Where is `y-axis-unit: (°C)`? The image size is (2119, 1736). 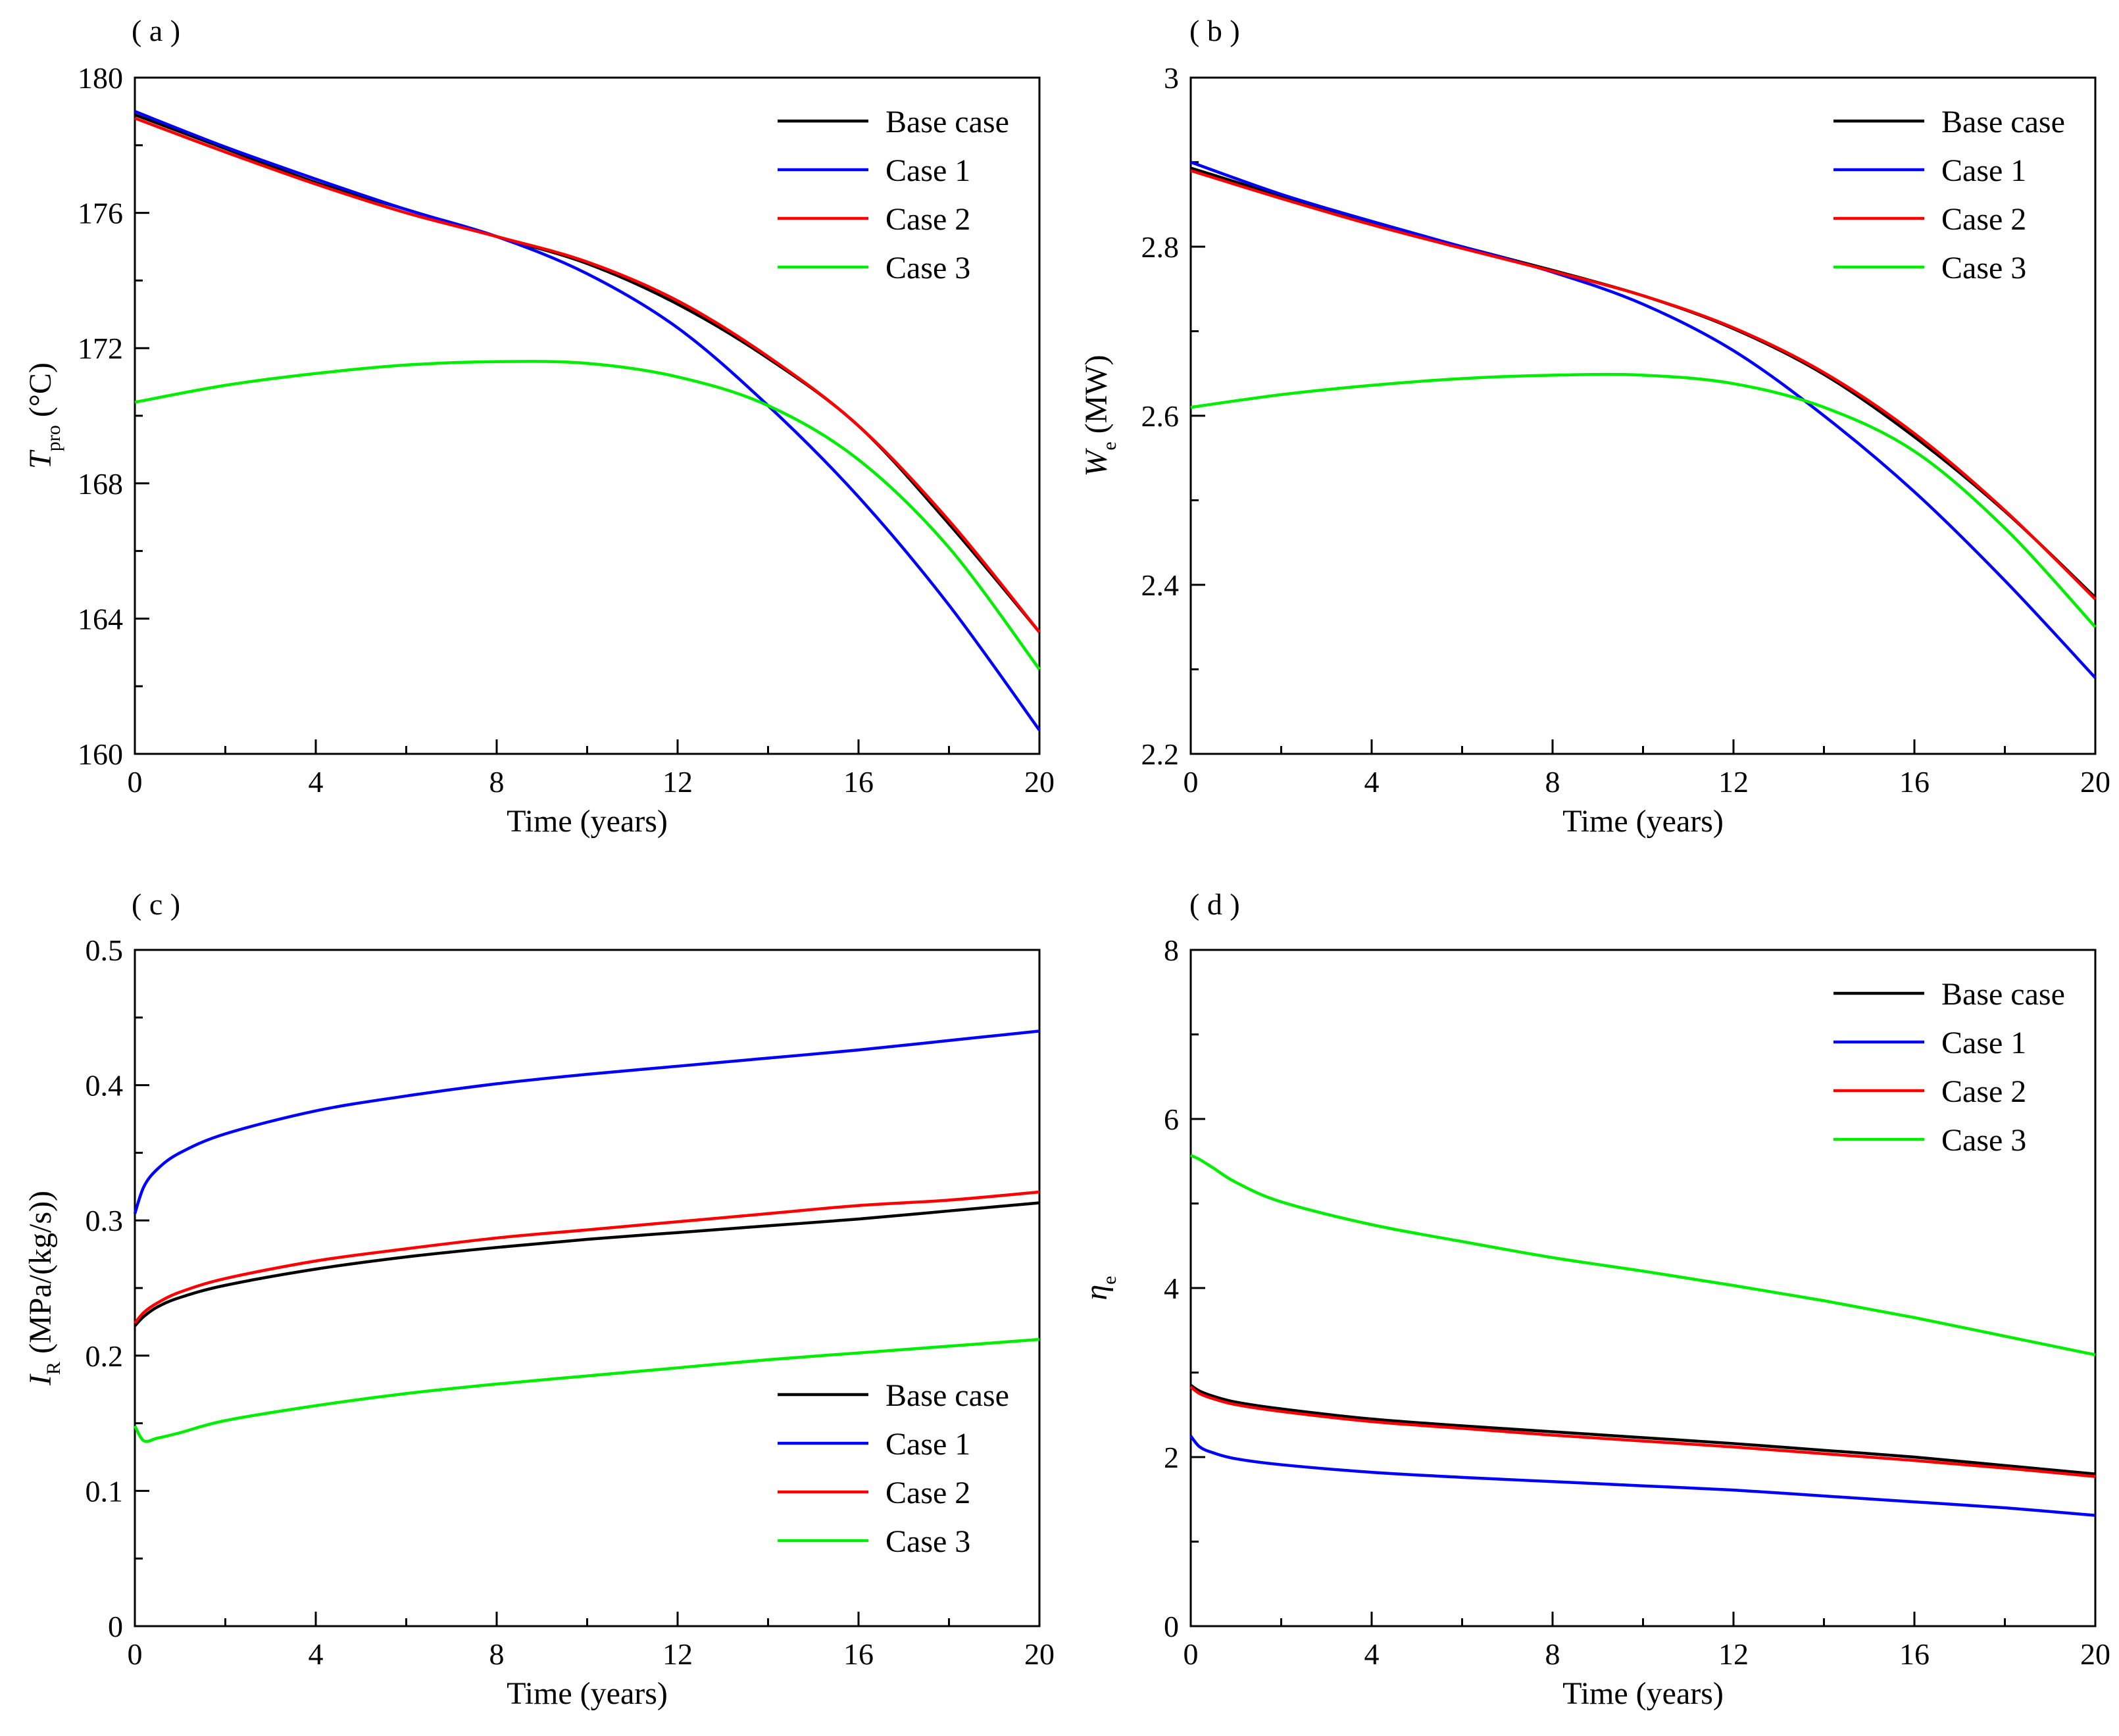 y-axis-unit: (°C) is located at coordinates (40, 393).